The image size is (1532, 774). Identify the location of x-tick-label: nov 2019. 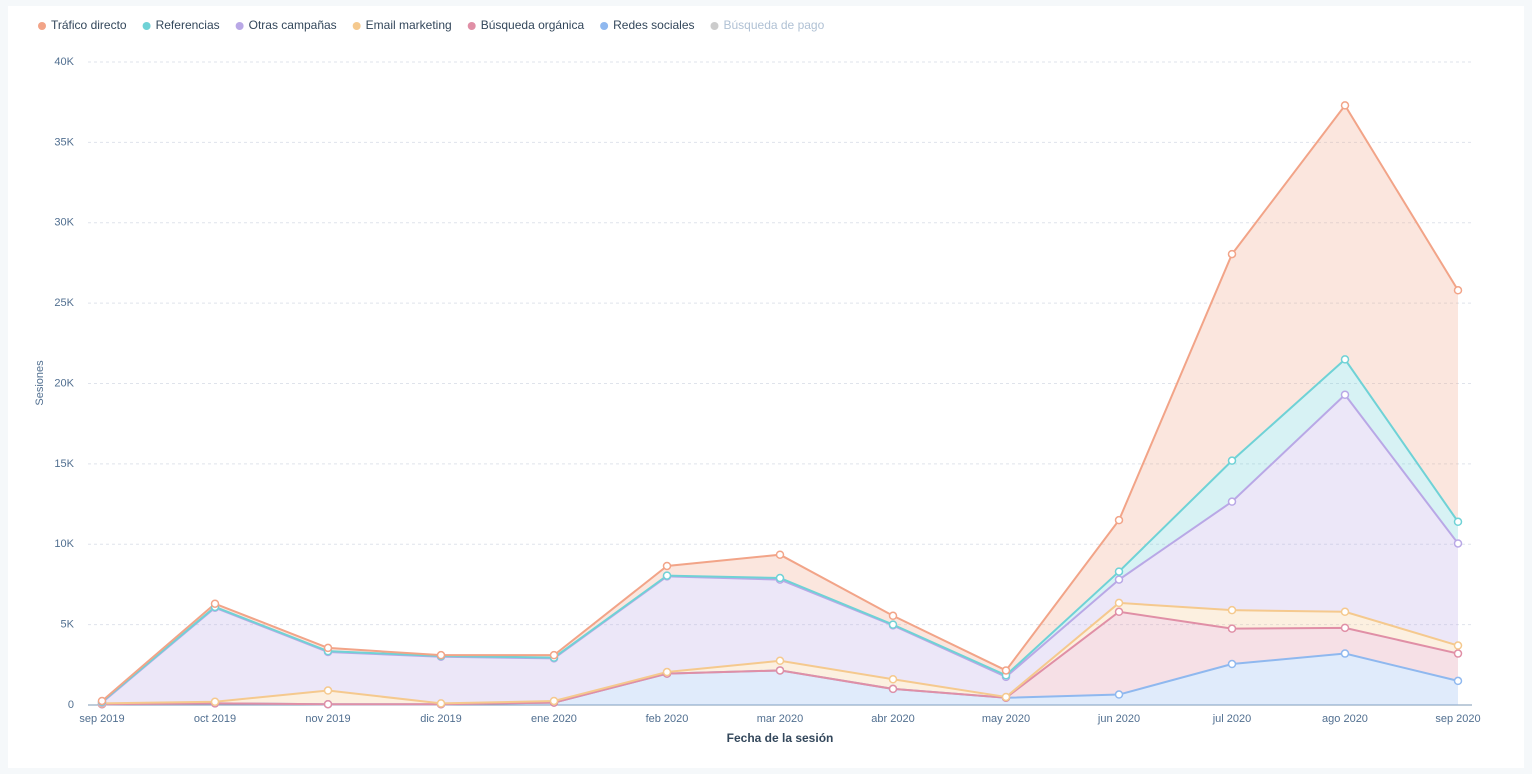
(327, 719).